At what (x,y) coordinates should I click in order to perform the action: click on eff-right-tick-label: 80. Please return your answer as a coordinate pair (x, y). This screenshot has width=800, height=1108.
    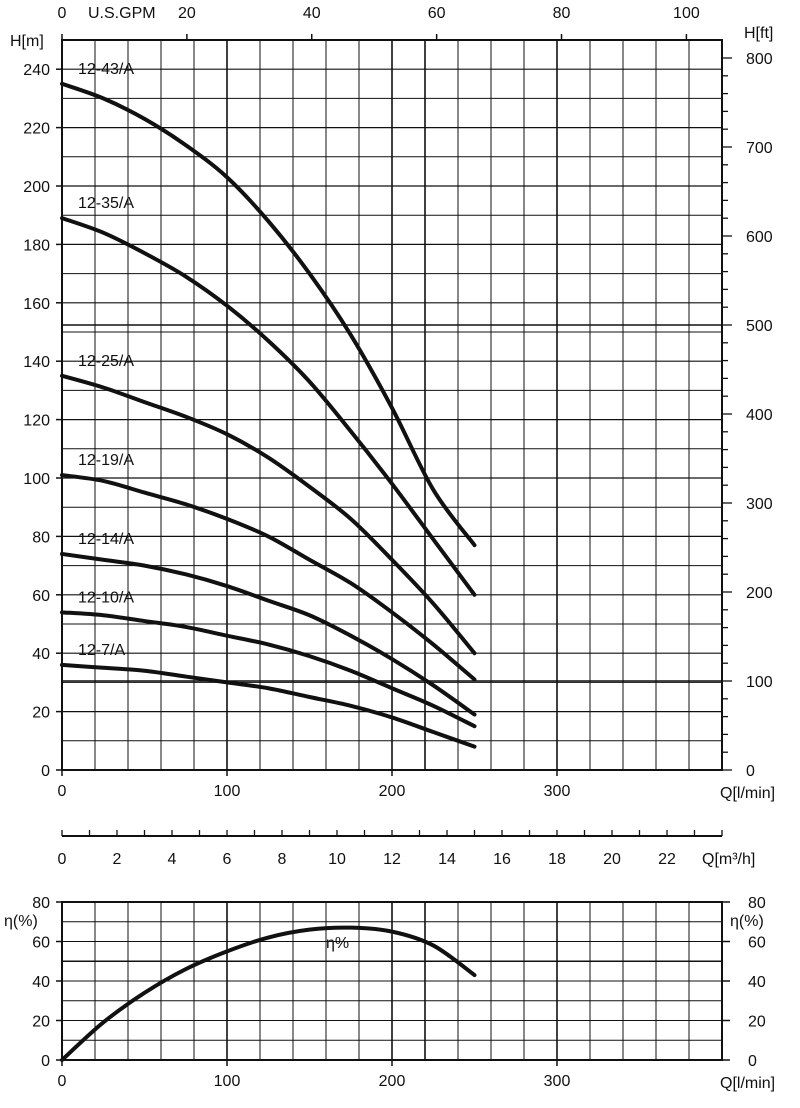
    Looking at the image, I should click on (757, 903).